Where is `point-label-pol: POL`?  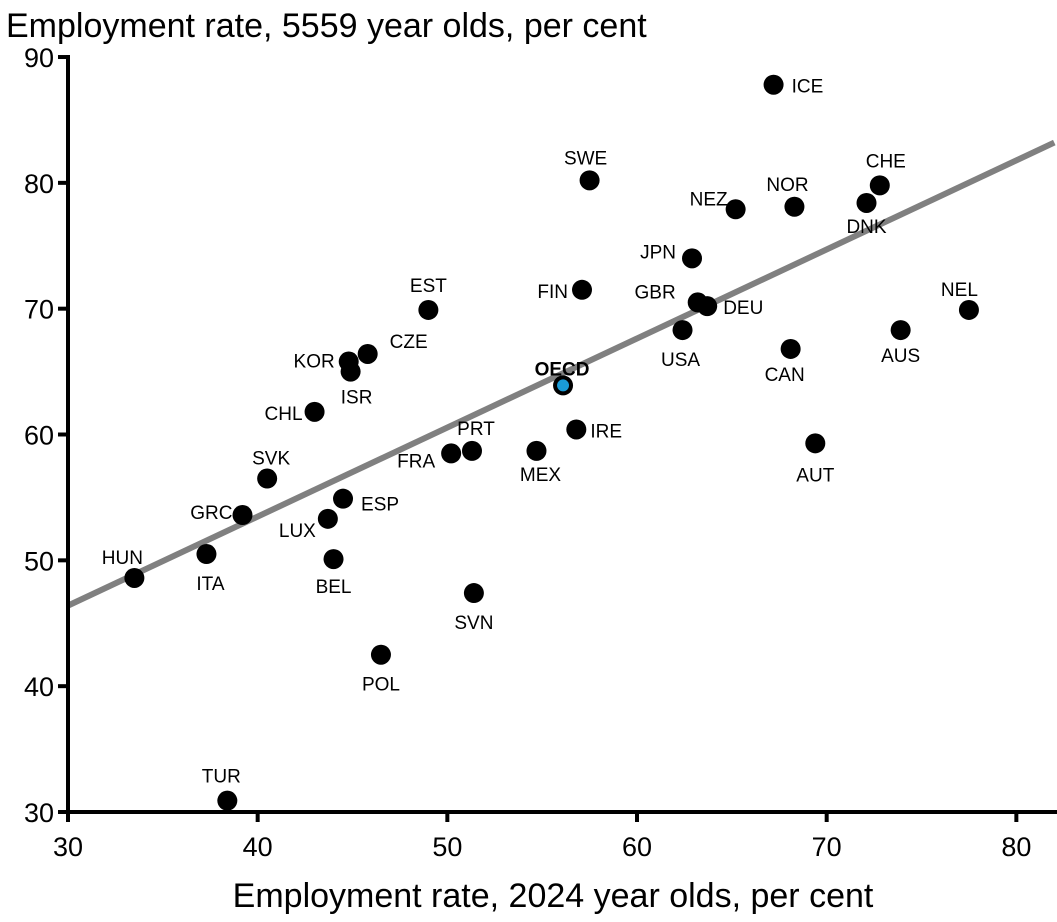
point-label-pol: POL is located at coordinates (381, 685).